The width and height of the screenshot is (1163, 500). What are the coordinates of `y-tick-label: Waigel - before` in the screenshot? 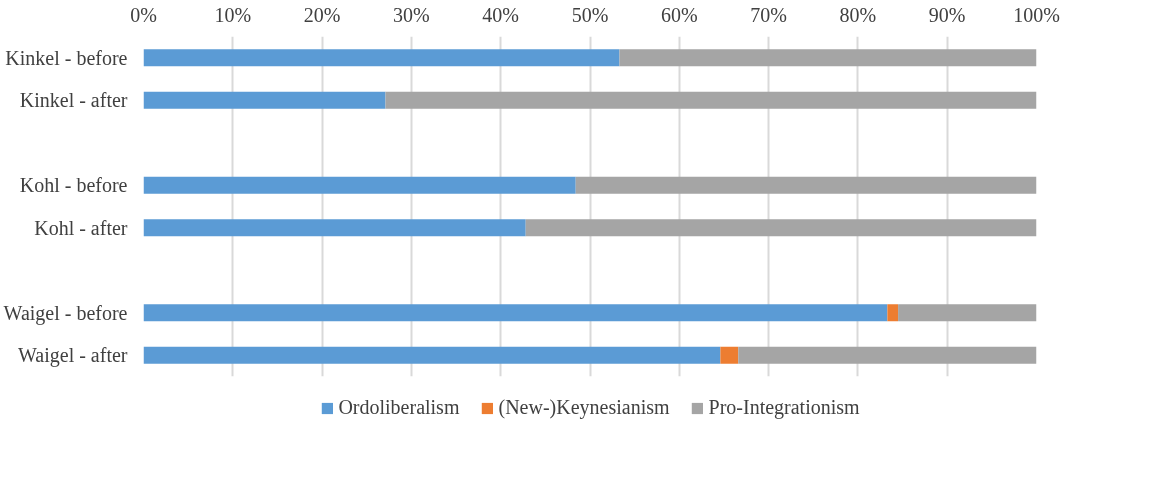 It's located at (65, 313).